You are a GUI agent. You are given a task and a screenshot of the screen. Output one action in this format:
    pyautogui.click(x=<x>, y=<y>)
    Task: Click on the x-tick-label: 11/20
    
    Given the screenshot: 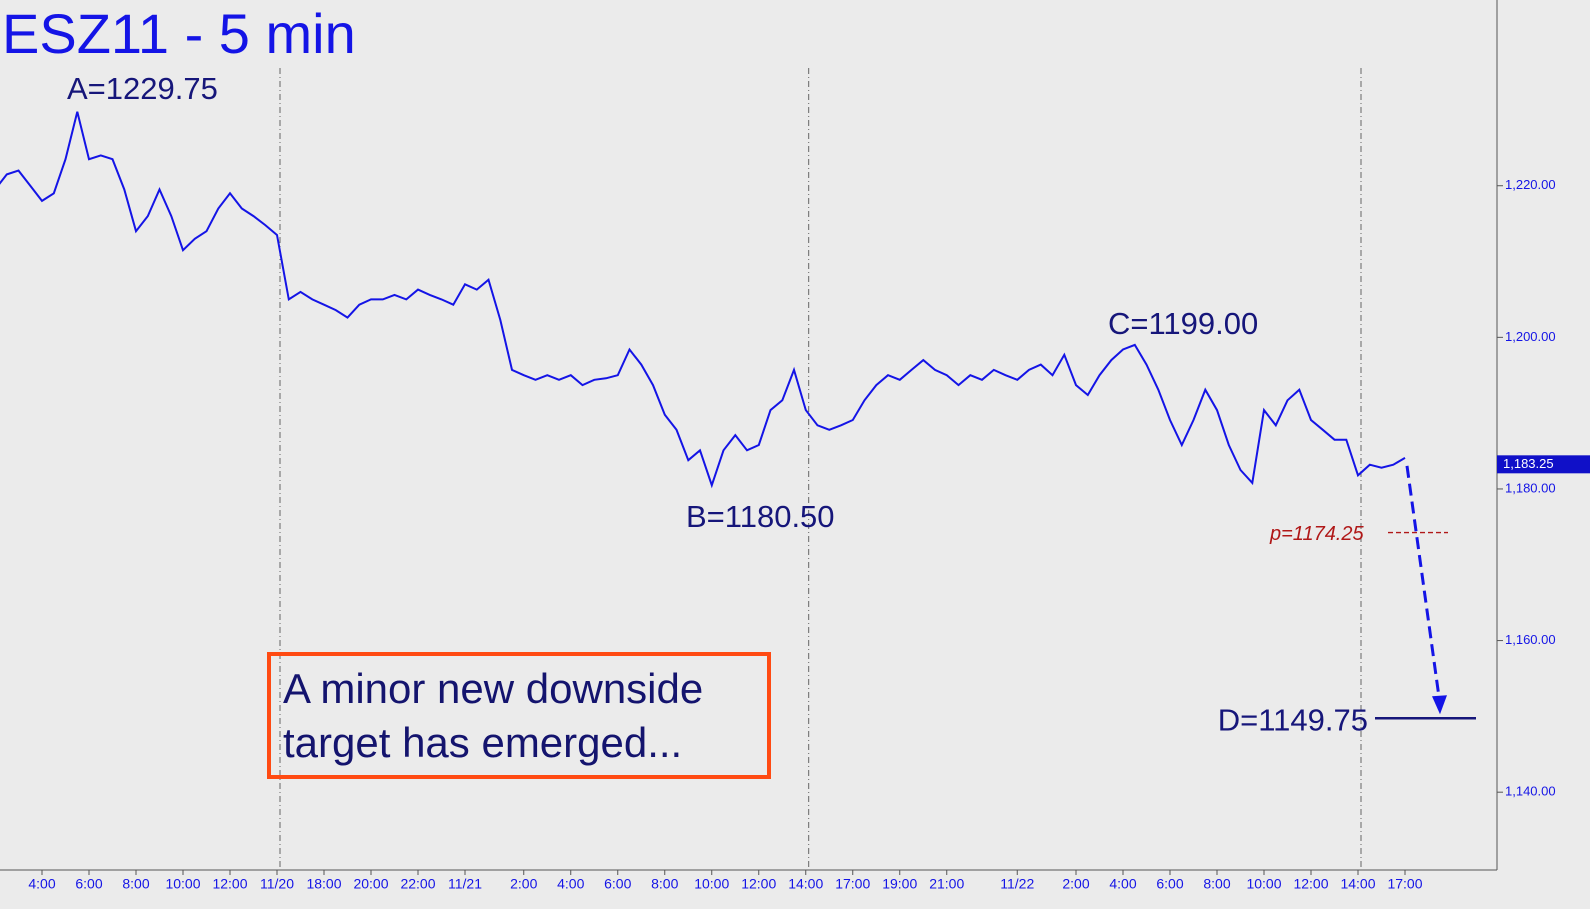 What is the action you would take?
    pyautogui.click(x=277, y=884)
    